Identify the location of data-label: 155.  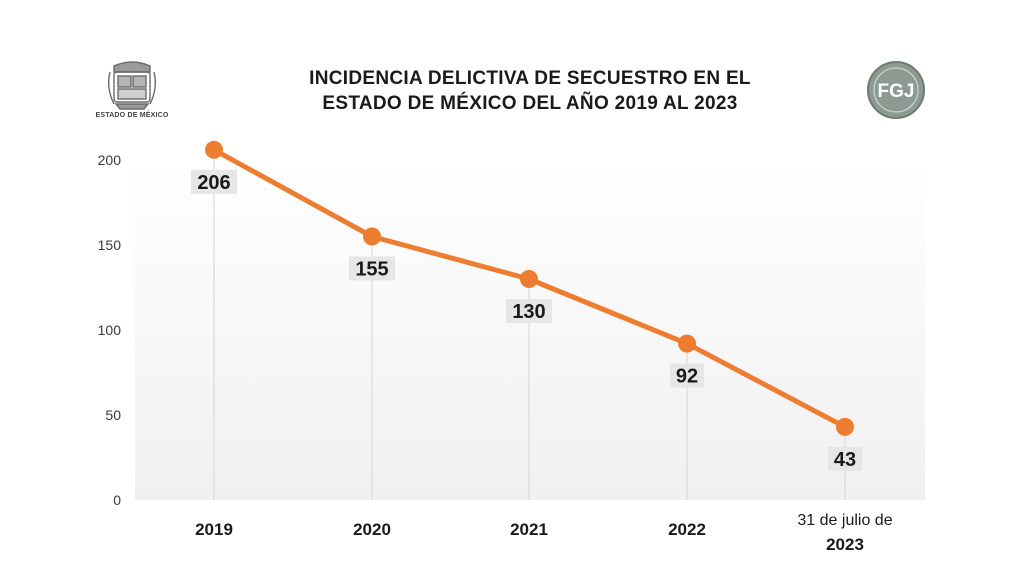
(371, 270).